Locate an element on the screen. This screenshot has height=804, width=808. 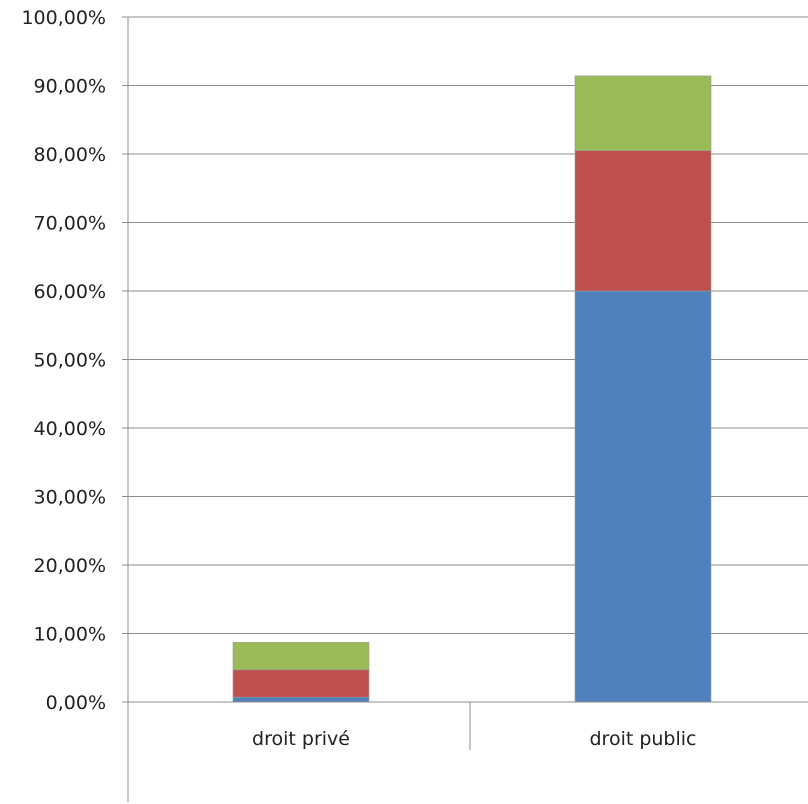
y-tick-label-4: 40,00% is located at coordinates (70, 429).